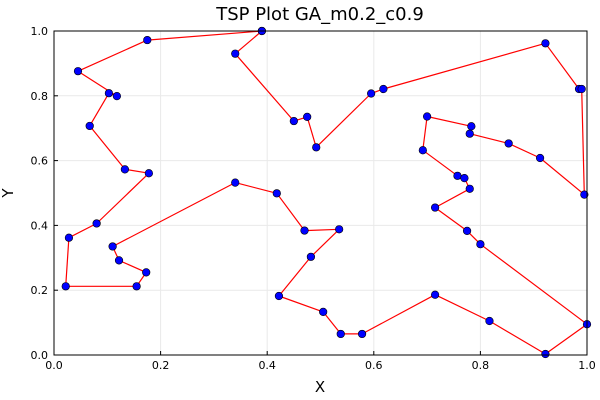 The height and width of the screenshot is (400, 600). I want to click on y-tick-label: 1.0, so click(40, 31).